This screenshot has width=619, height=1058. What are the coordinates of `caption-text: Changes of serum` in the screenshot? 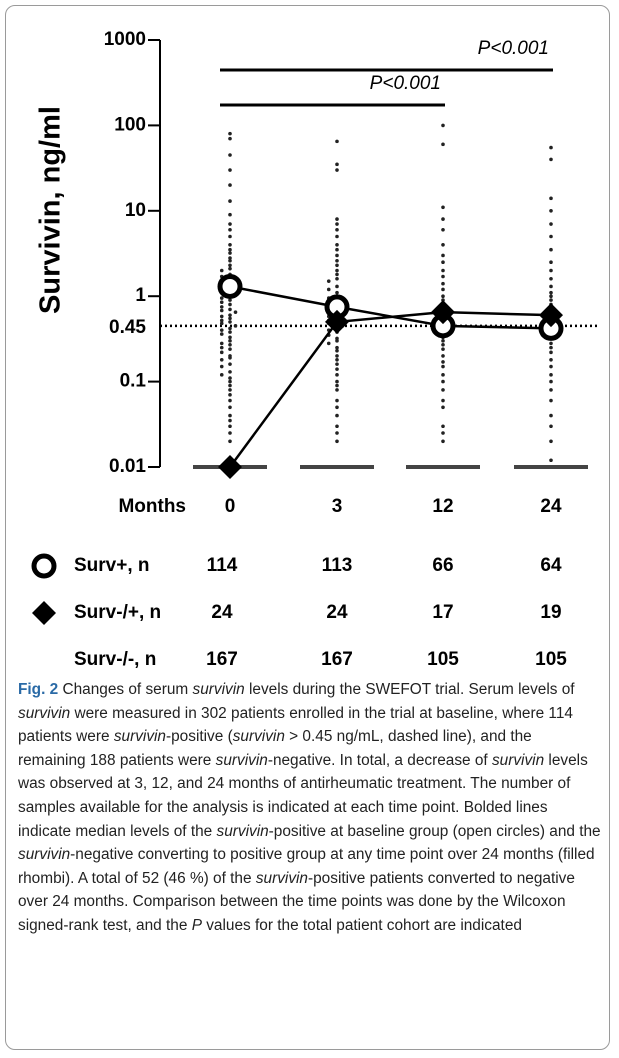 It's located at (125, 689).